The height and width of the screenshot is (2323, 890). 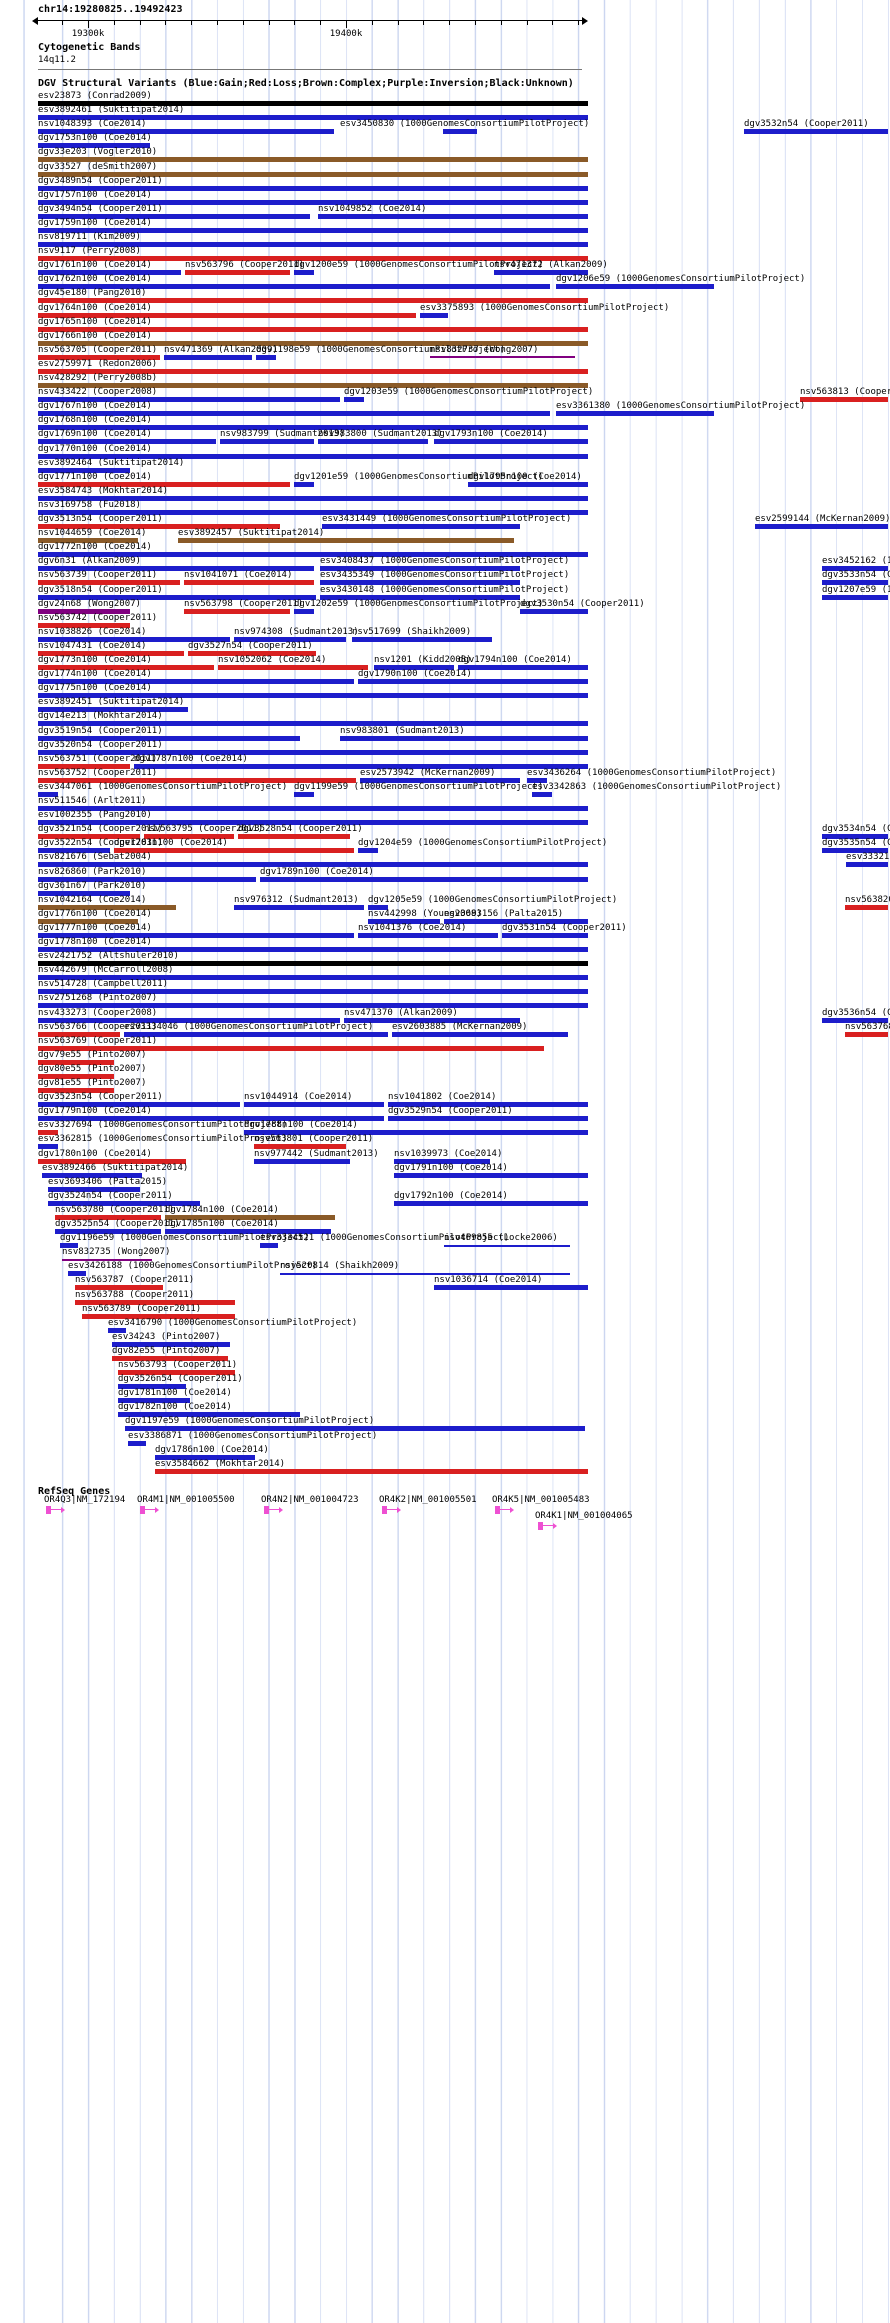 I want to click on variant-label: nsv563796 (Cooper2011), so click(x=245, y=265).